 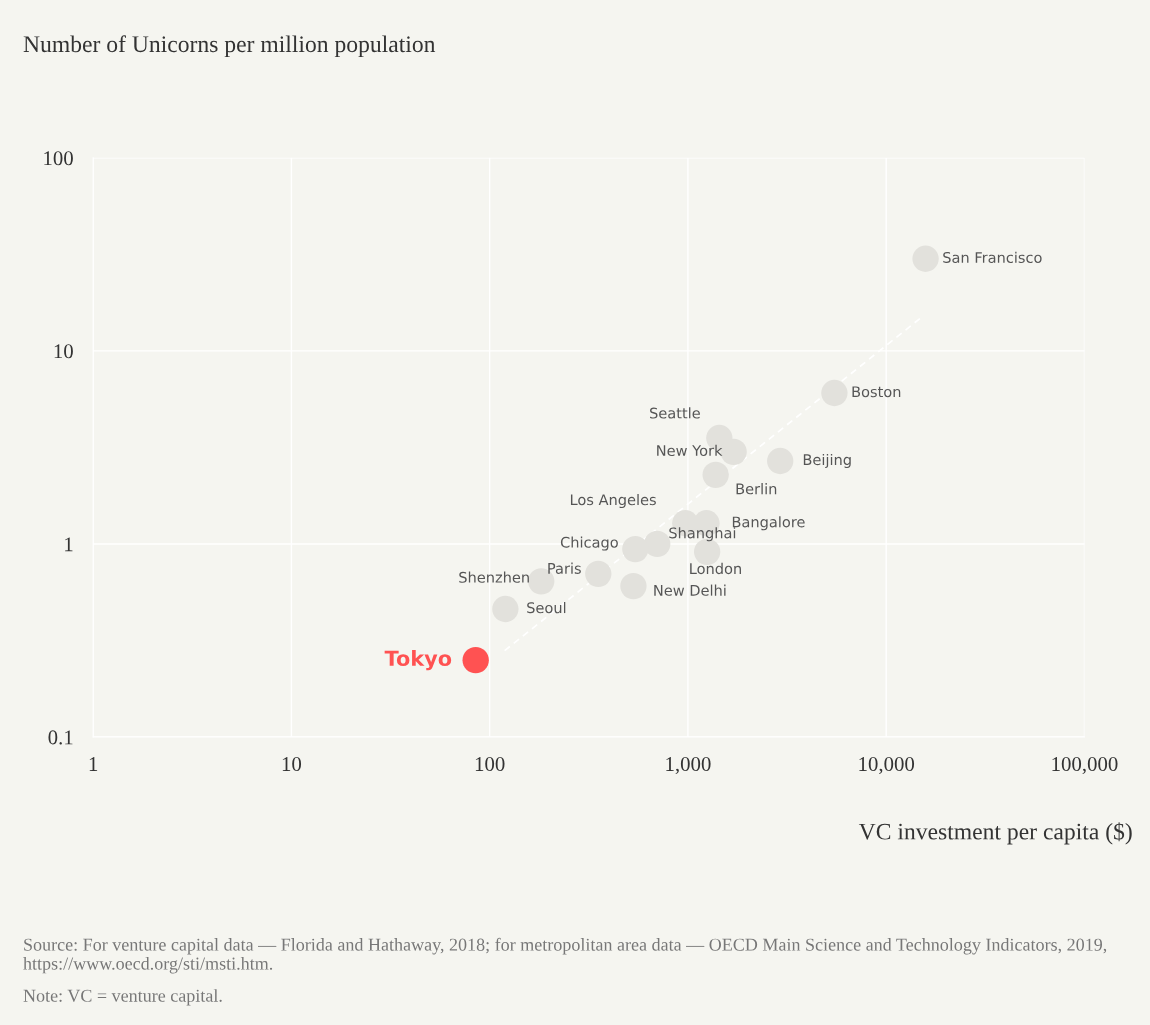 I want to click on series-label: Seattle, so click(x=675, y=413).